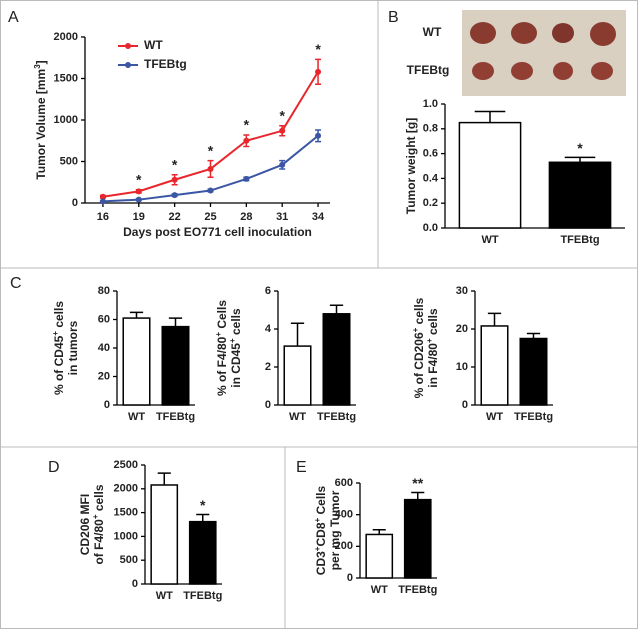  What do you see at coordinates (544, 53) in the screenshot?
I see `tumor-photo` at bounding box center [544, 53].